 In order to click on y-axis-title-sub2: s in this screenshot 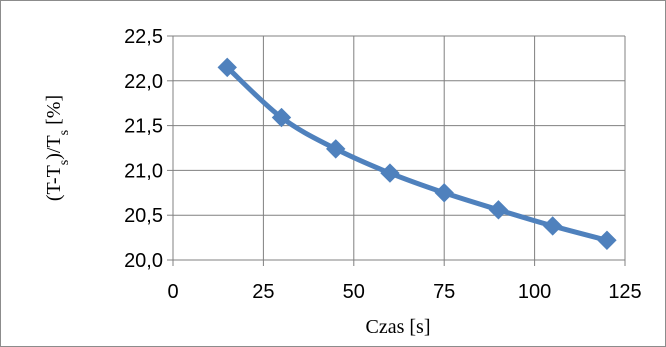, I will do `click(64, 132)`.